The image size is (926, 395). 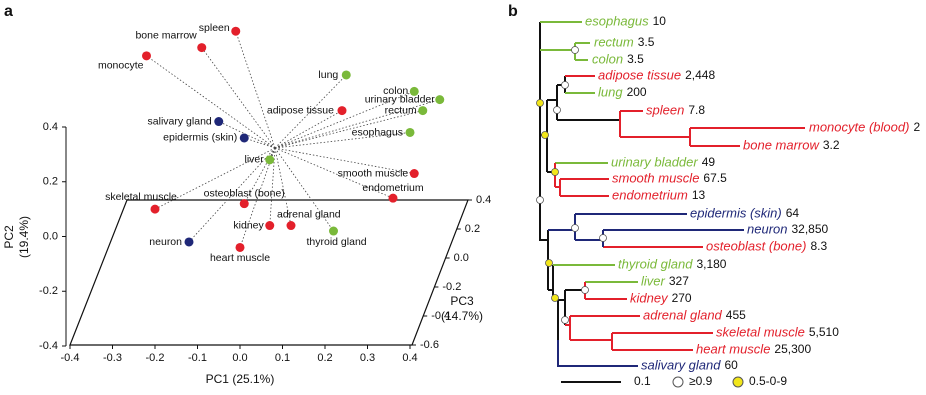 I want to click on leaf-count: 49, so click(x=709, y=162).